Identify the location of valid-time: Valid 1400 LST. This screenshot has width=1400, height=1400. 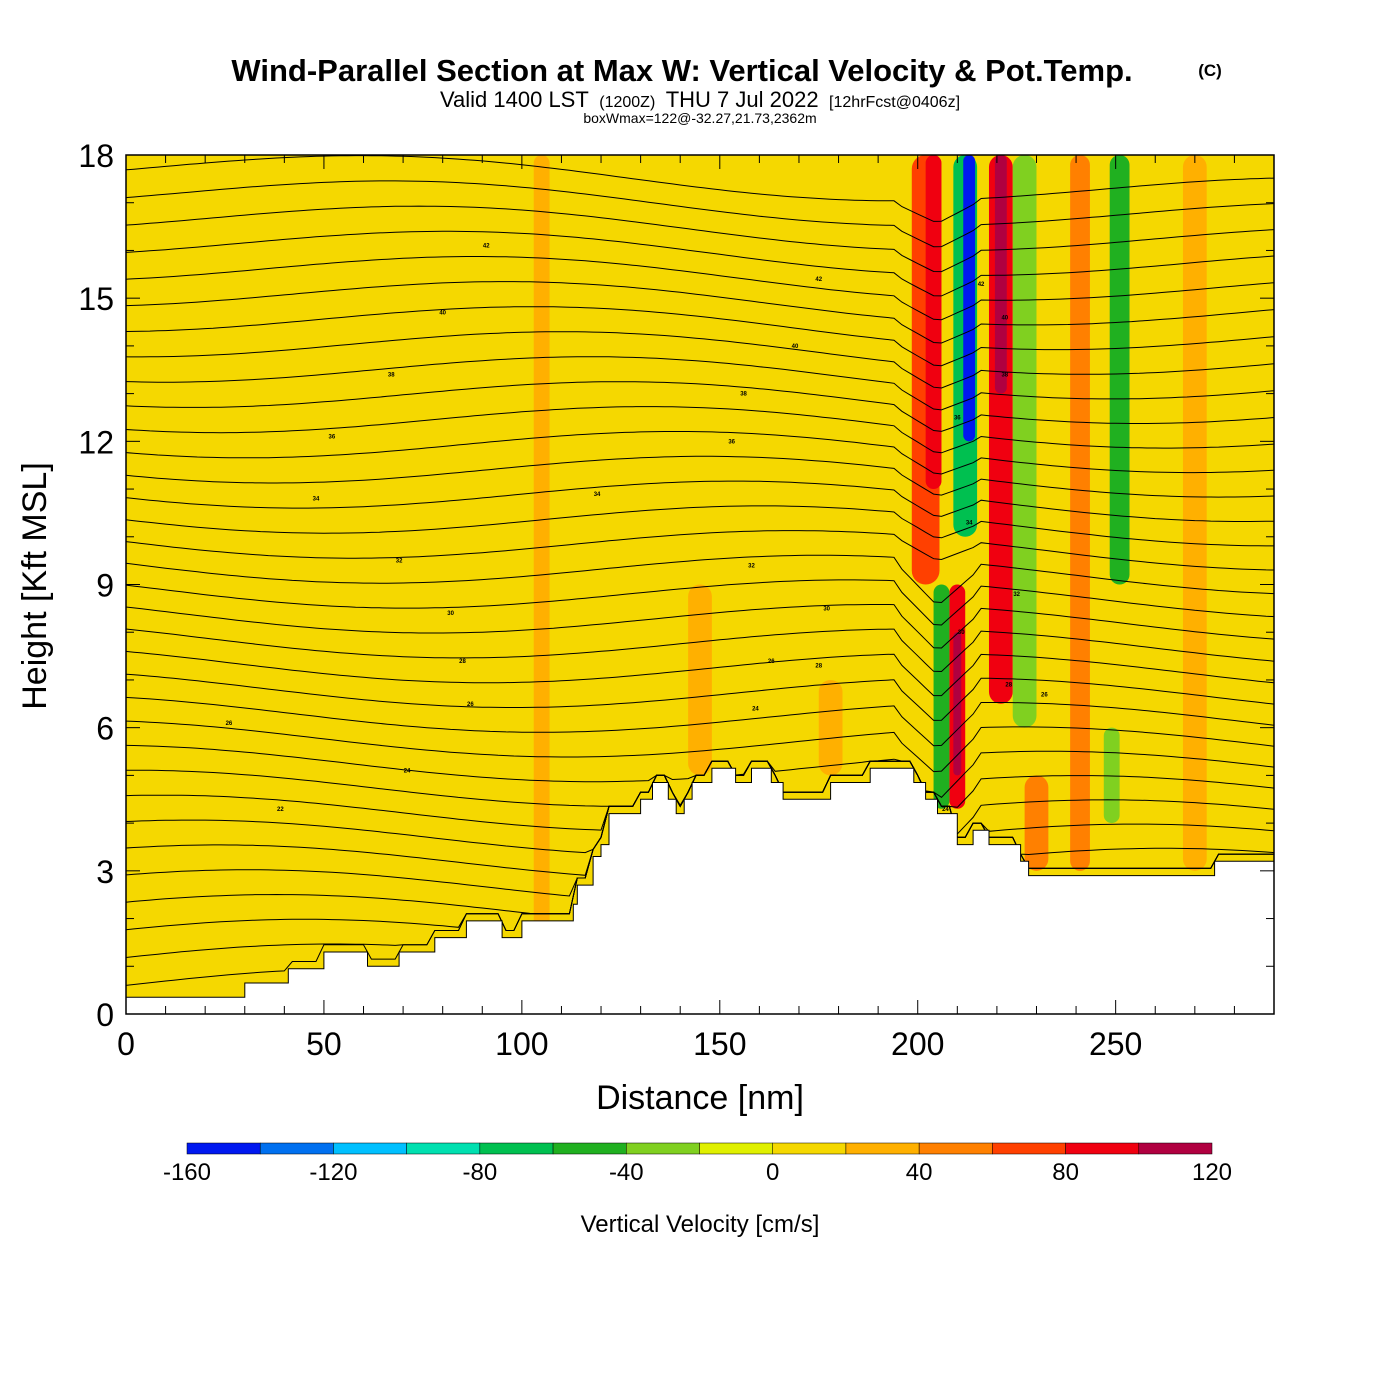
(514, 99).